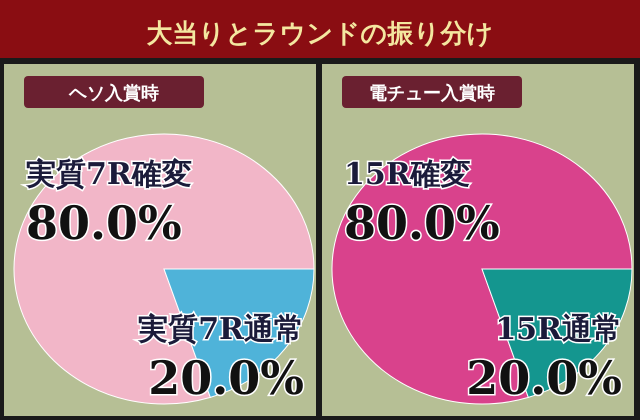 The image size is (640, 420). What do you see at coordinates (108, 174) in the screenshot?
I see `slice-label: 実質7R確変` at bounding box center [108, 174].